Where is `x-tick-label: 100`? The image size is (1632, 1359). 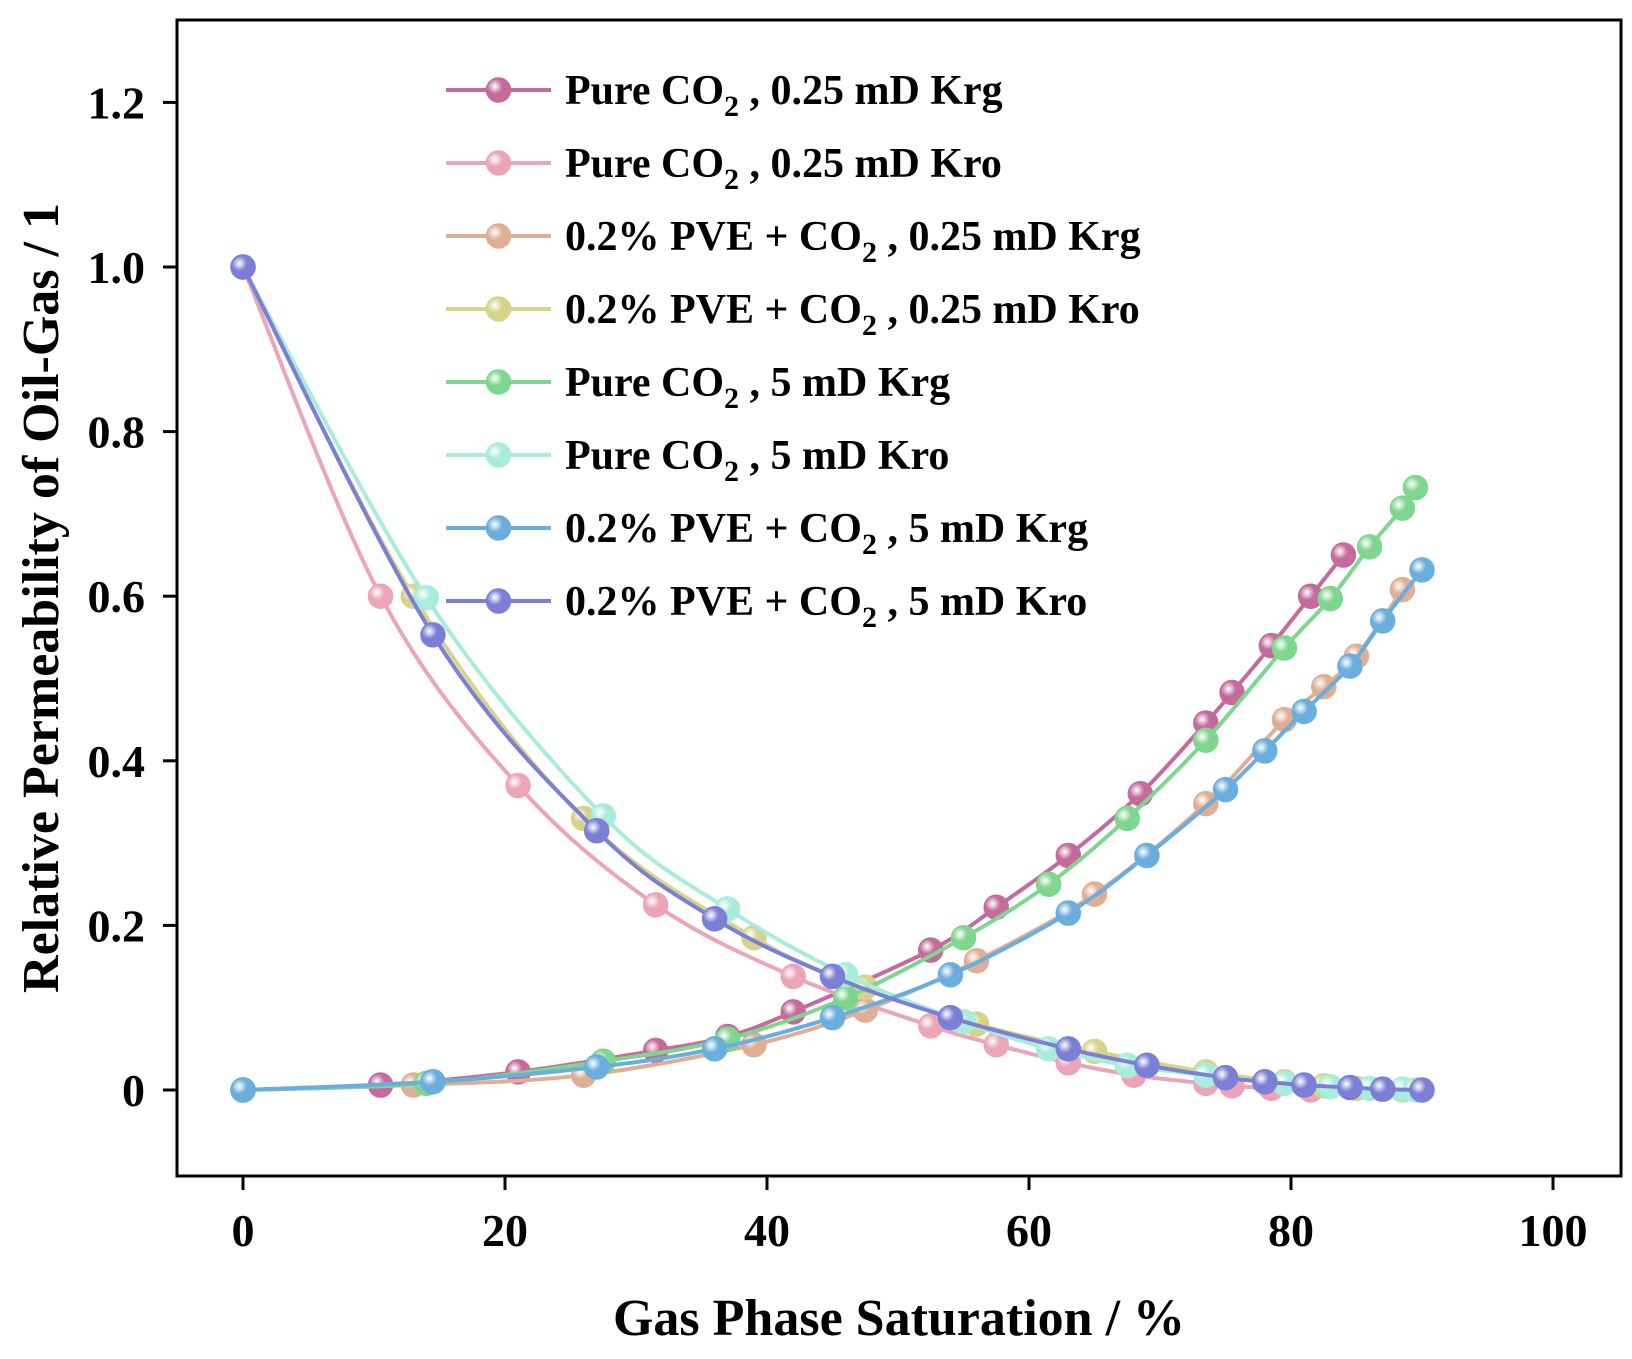 x-tick-label: 100 is located at coordinates (1553, 1230).